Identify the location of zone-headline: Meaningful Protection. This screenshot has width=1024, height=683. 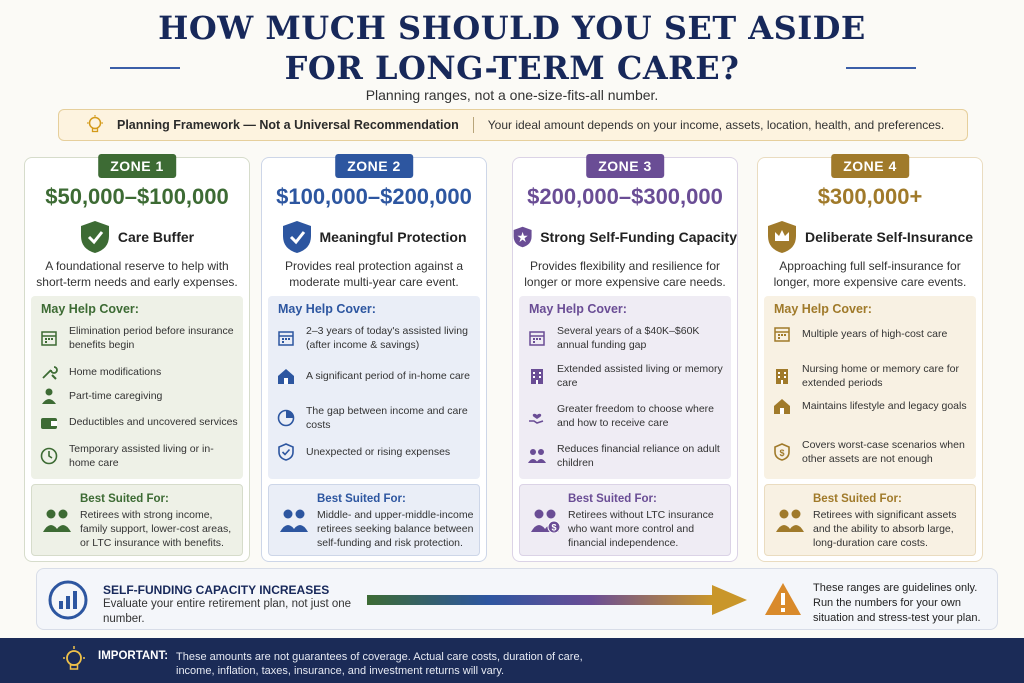
(393, 237).